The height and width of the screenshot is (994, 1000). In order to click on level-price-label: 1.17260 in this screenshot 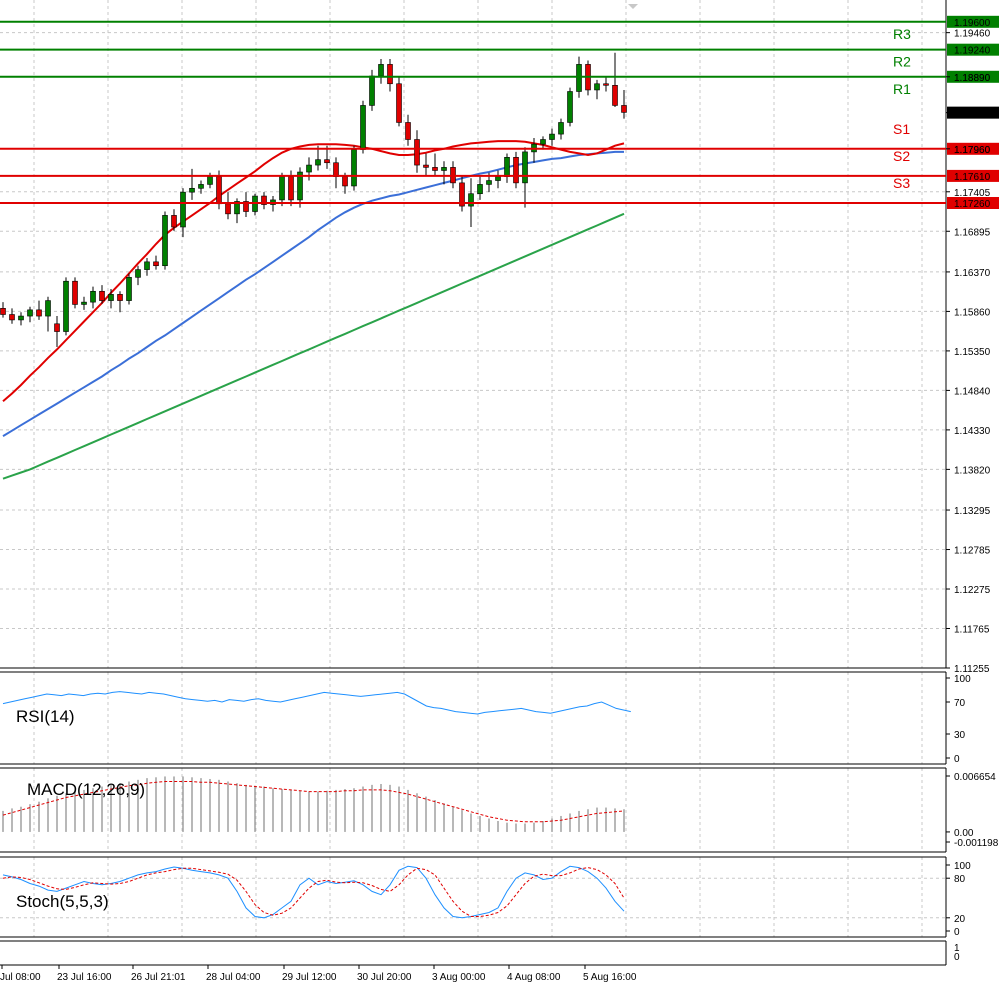, I will do `click(972, 204)`.